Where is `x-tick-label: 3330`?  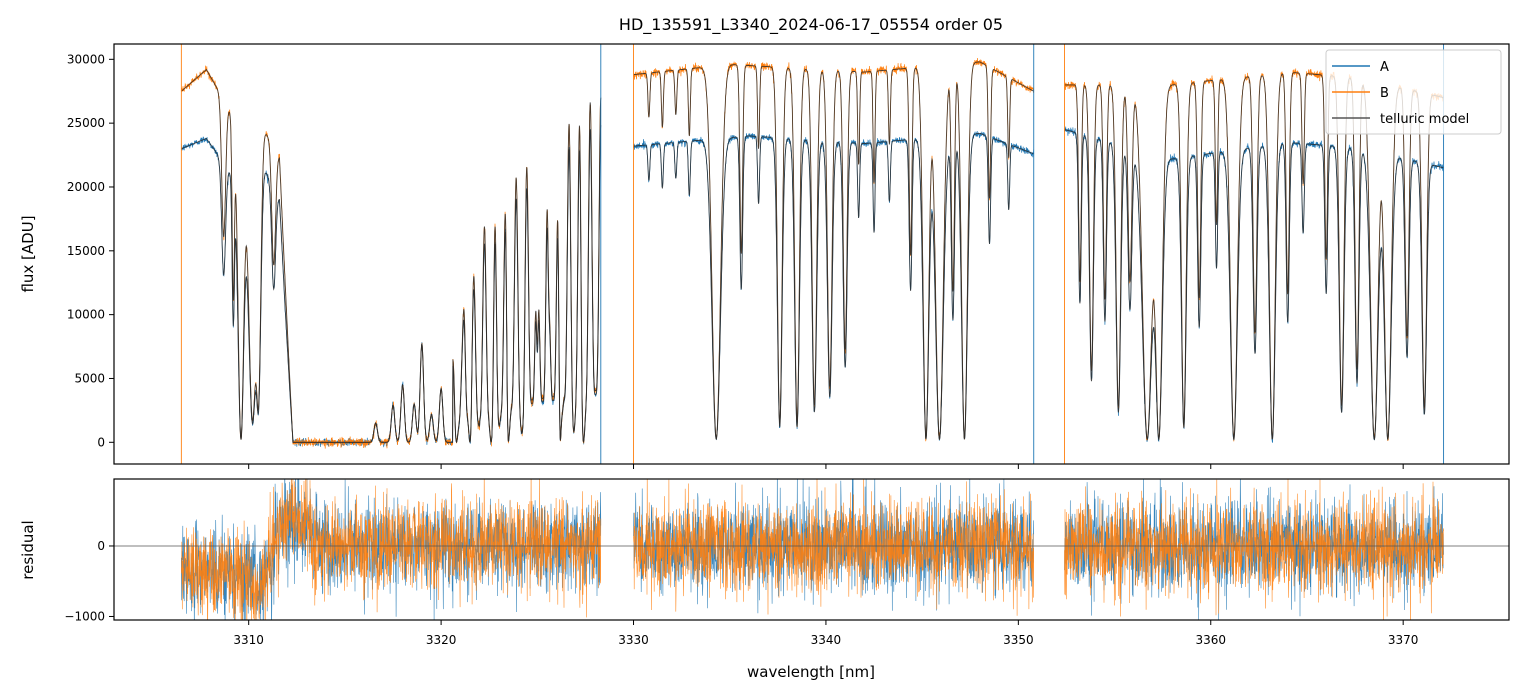 x-tick-label: 3330 is located at coordinates (633, 640).